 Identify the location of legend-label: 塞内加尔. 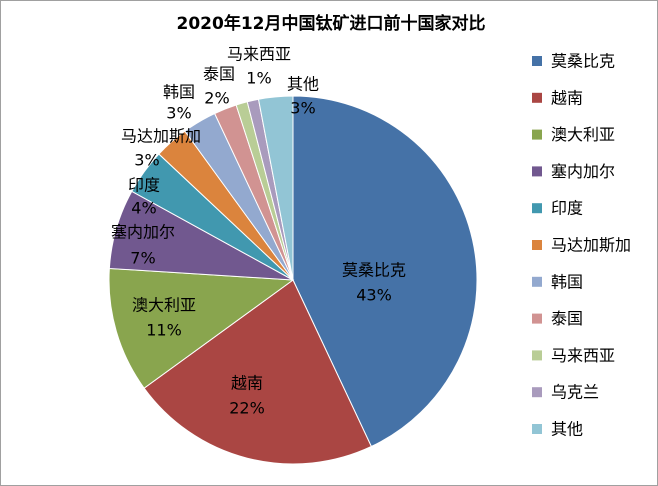
(583, 171).